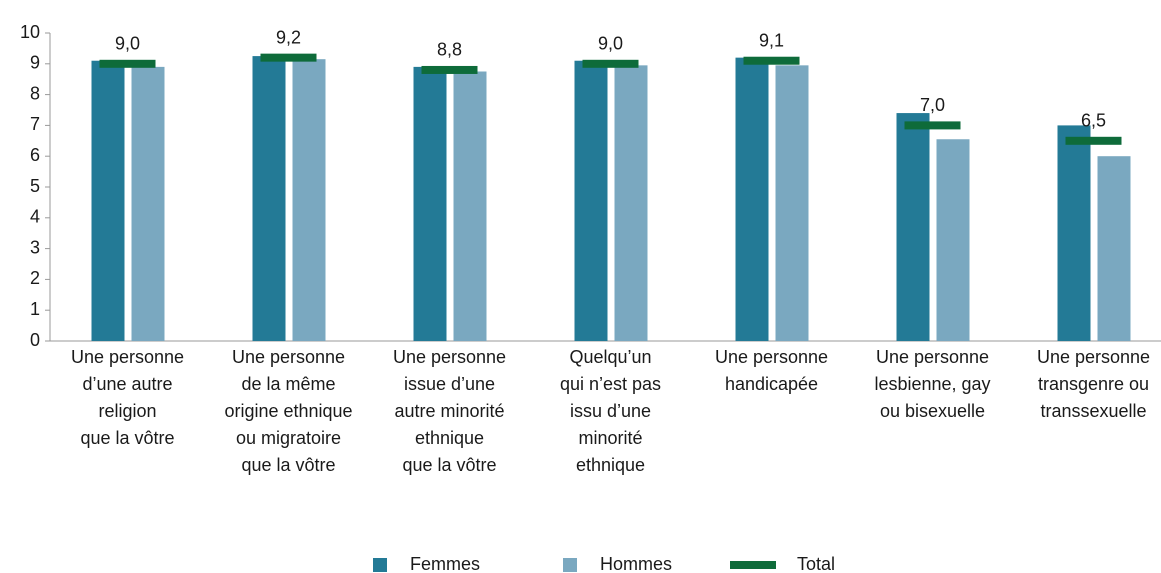  Describe the element at coordinates (35, 247) in the screenshot. I see `y-tick-label: 3` at that location.